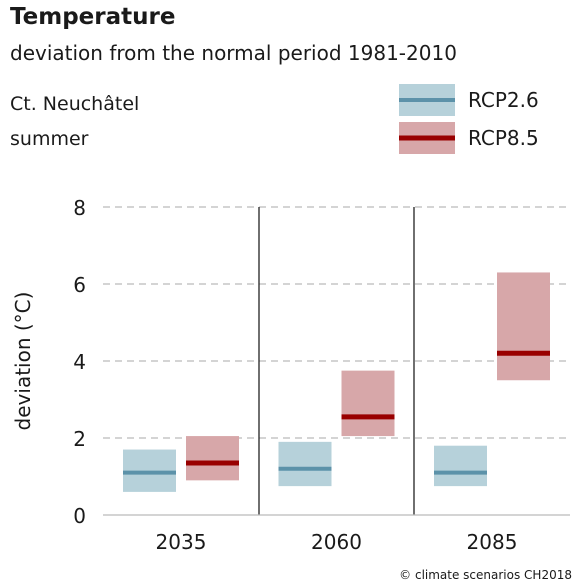 Image resolution: width=584 pixels, height=584 pixels. What do you see at coordinates (336, 542) in the screenshot?
I see `x-tick-label: 2060` at bounding box center [336, 542].